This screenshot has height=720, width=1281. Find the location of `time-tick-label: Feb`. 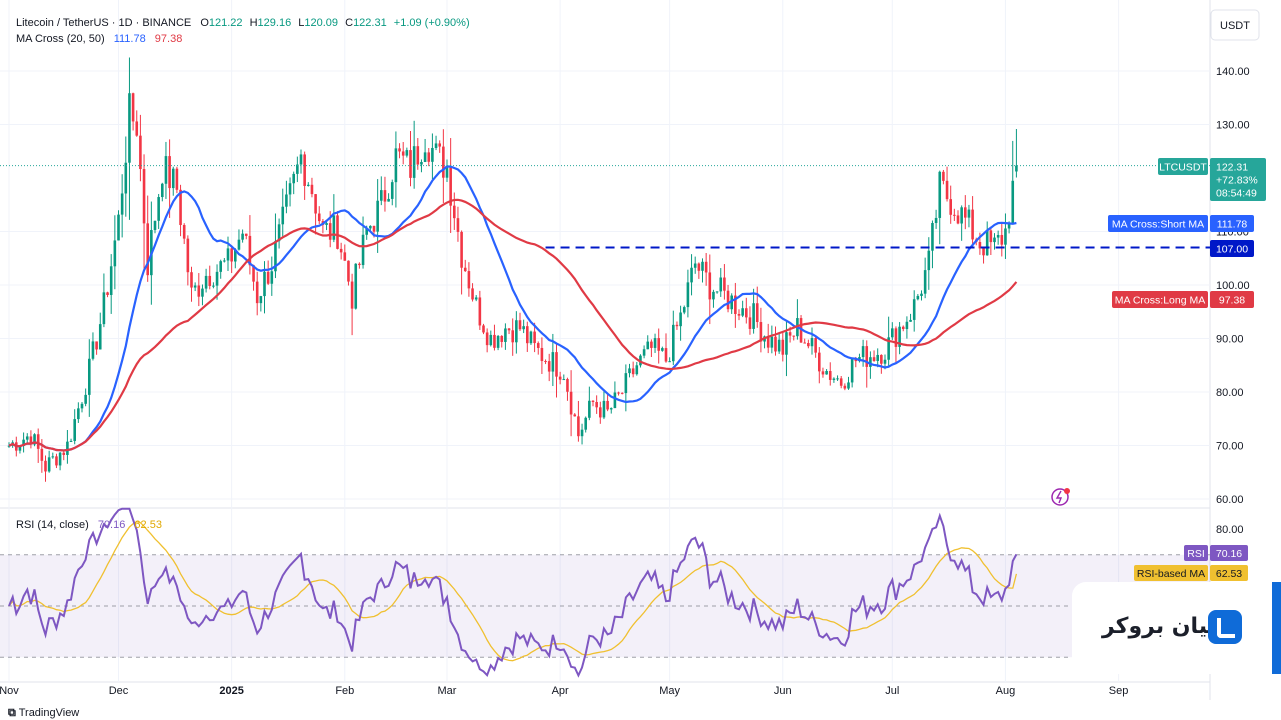

time-tick-label: Feb is located at coordinates (344, 691).